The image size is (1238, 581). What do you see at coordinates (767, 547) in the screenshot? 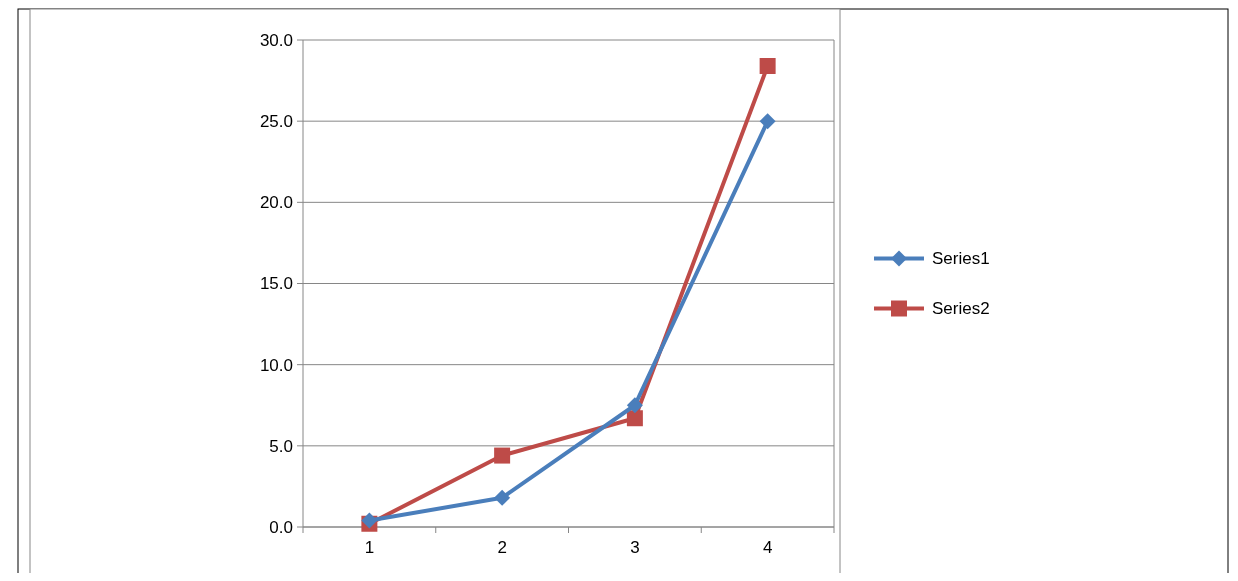
I see `x-tick-label: 4` at bounding box center [767, 547].